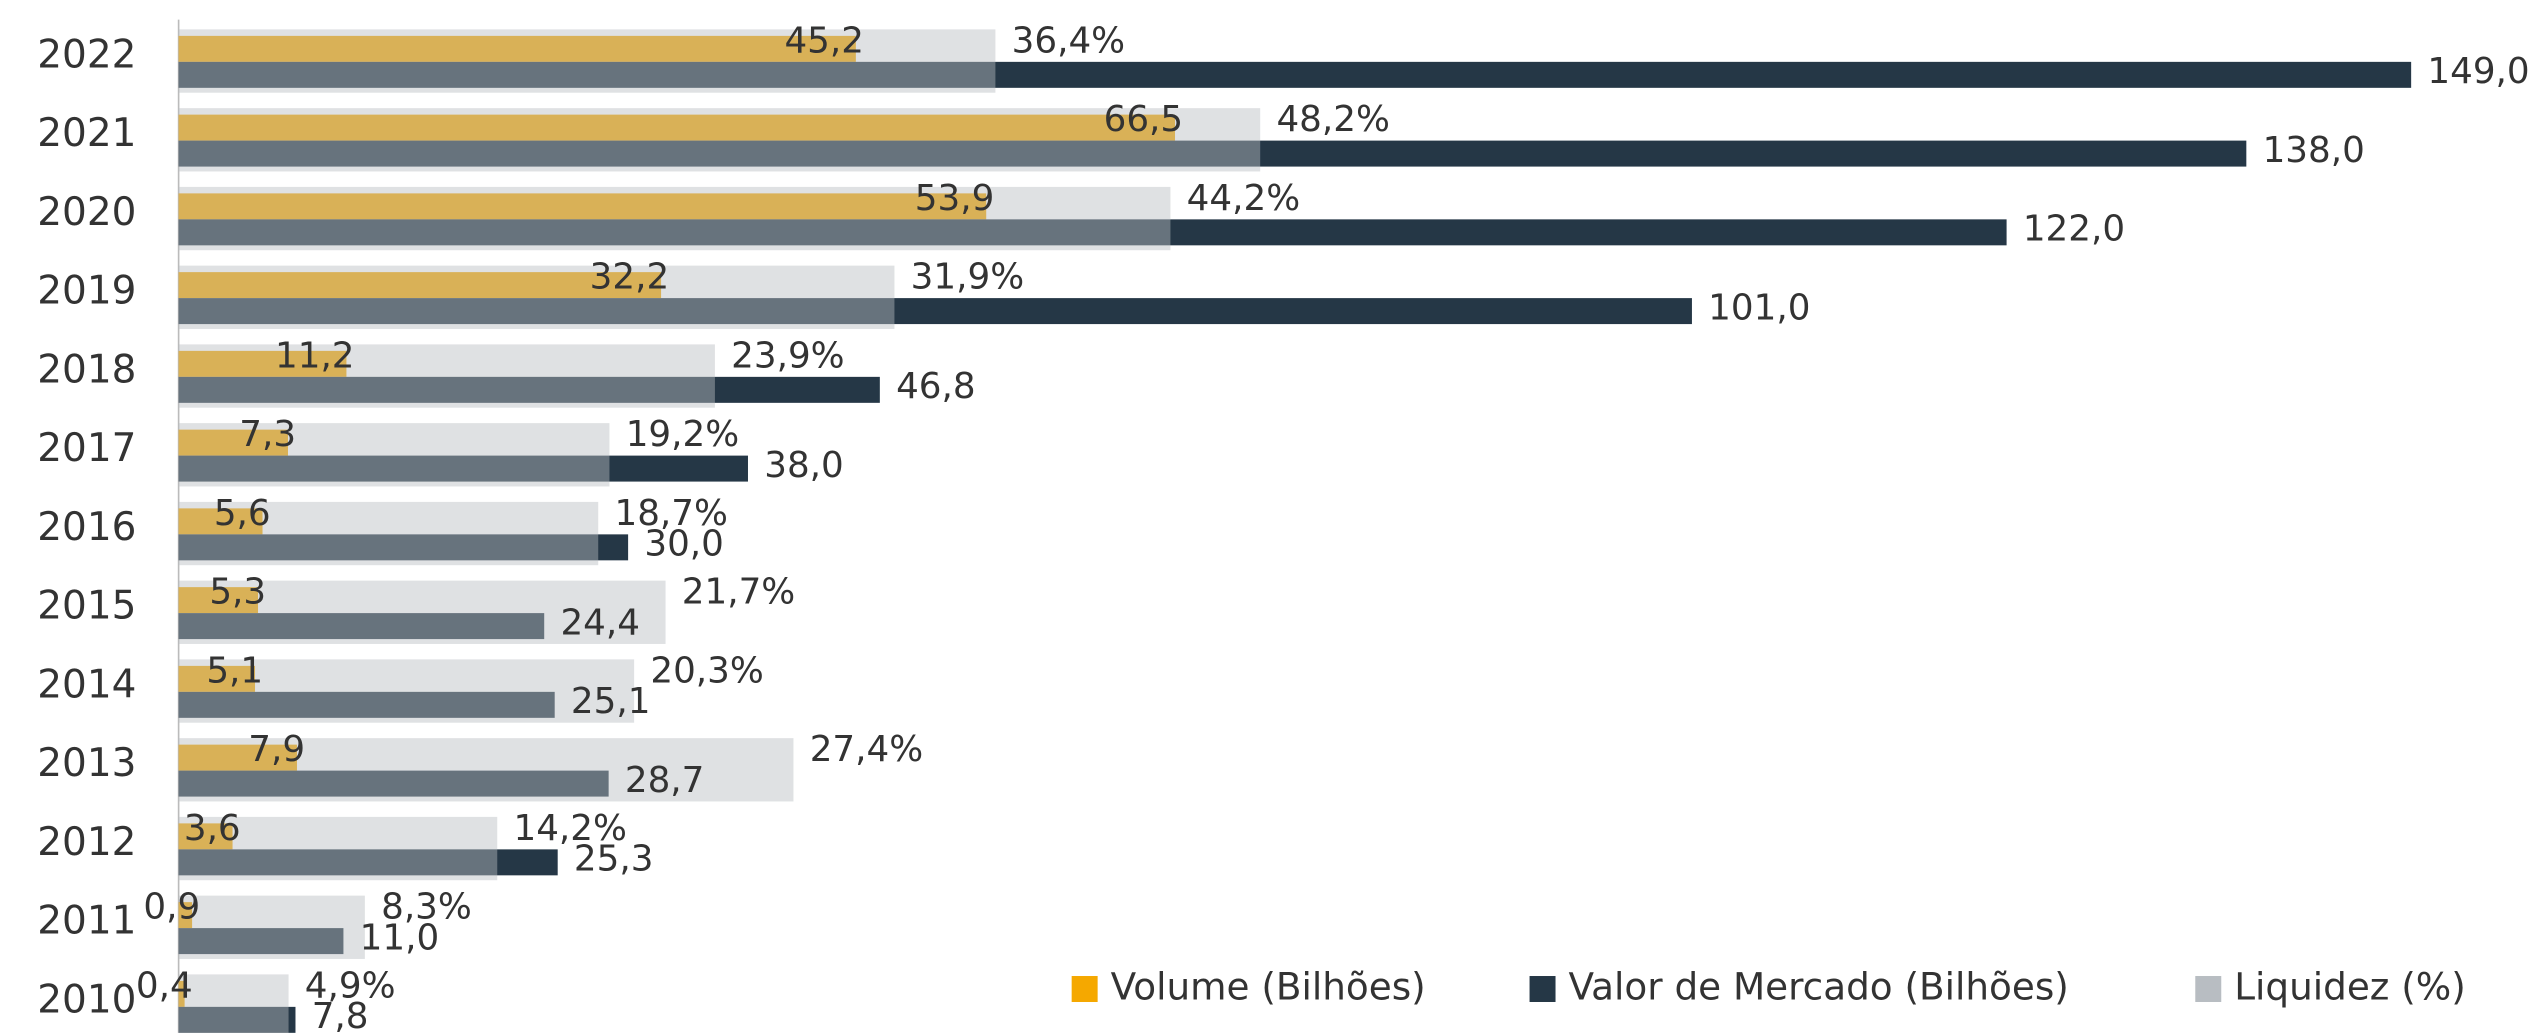 This screenshot has height=1033, width=2546. Describe the element at coordinates (164, 985) in the screenshot. I see `data-label: 0,4` at that location.